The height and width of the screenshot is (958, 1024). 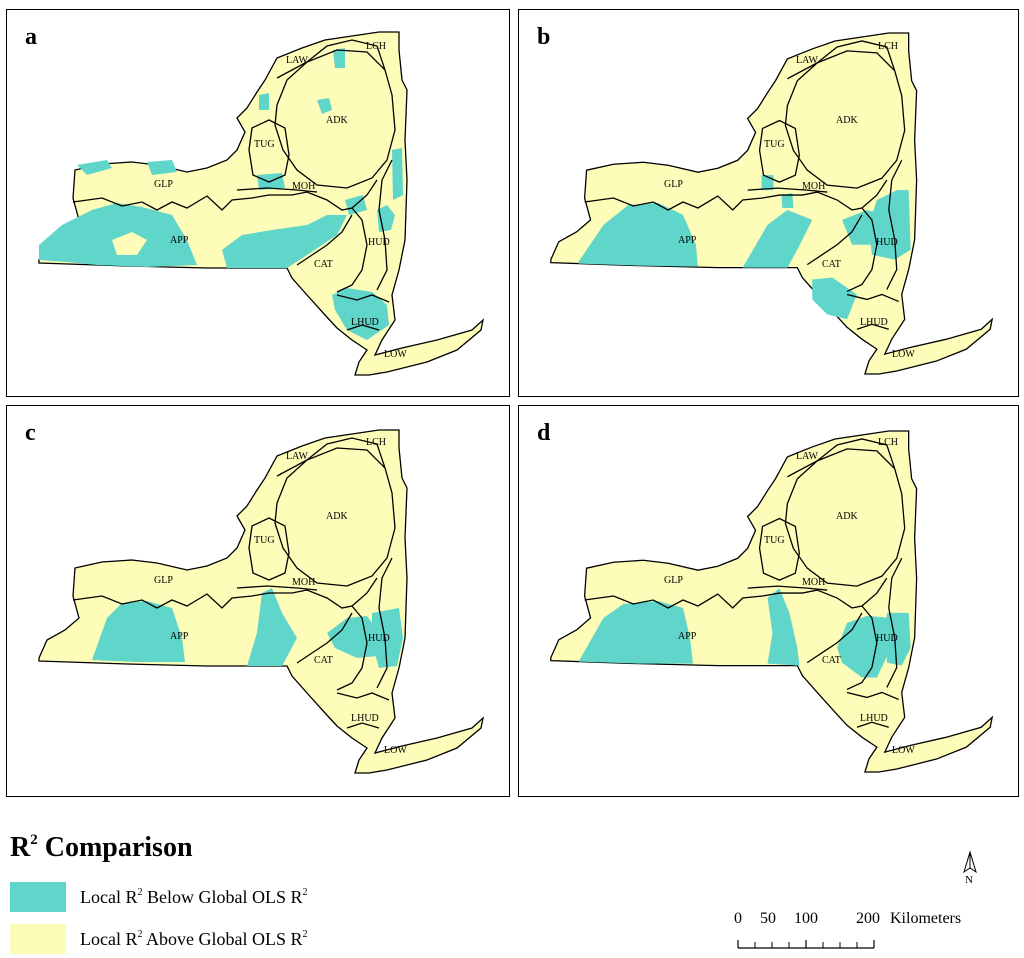 I want to click on legend-item-above: Local R2 Above Global OLS R2, so click(x=158, y=939).